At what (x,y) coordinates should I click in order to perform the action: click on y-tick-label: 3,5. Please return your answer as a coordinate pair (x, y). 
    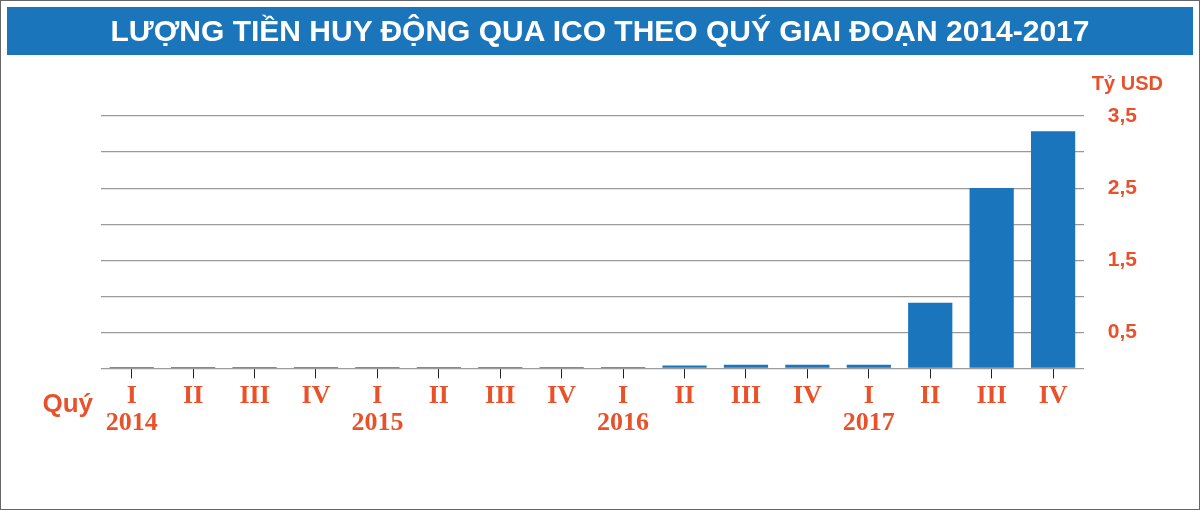
    Looking at the image, I should click on (1122, 114).